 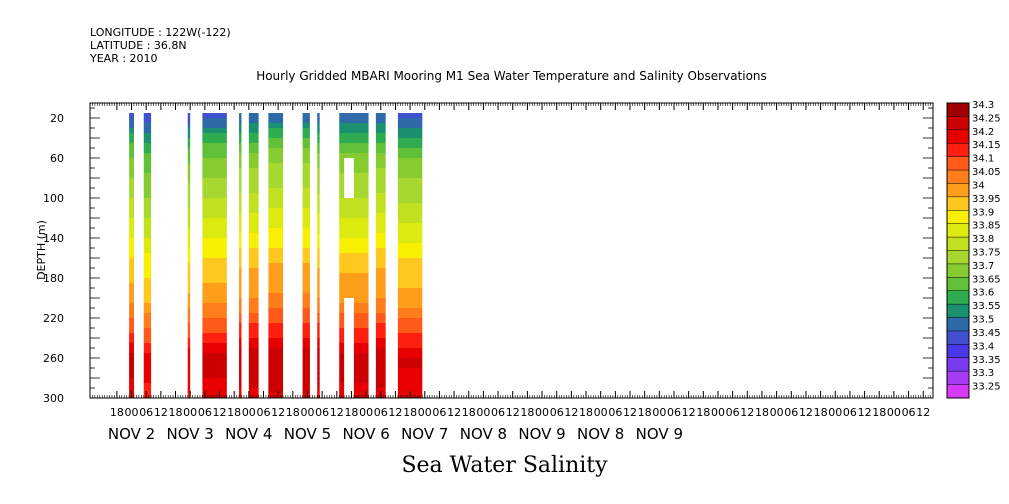 I want to click on colorbar-label: 33.3, so click(x=983, y=373).